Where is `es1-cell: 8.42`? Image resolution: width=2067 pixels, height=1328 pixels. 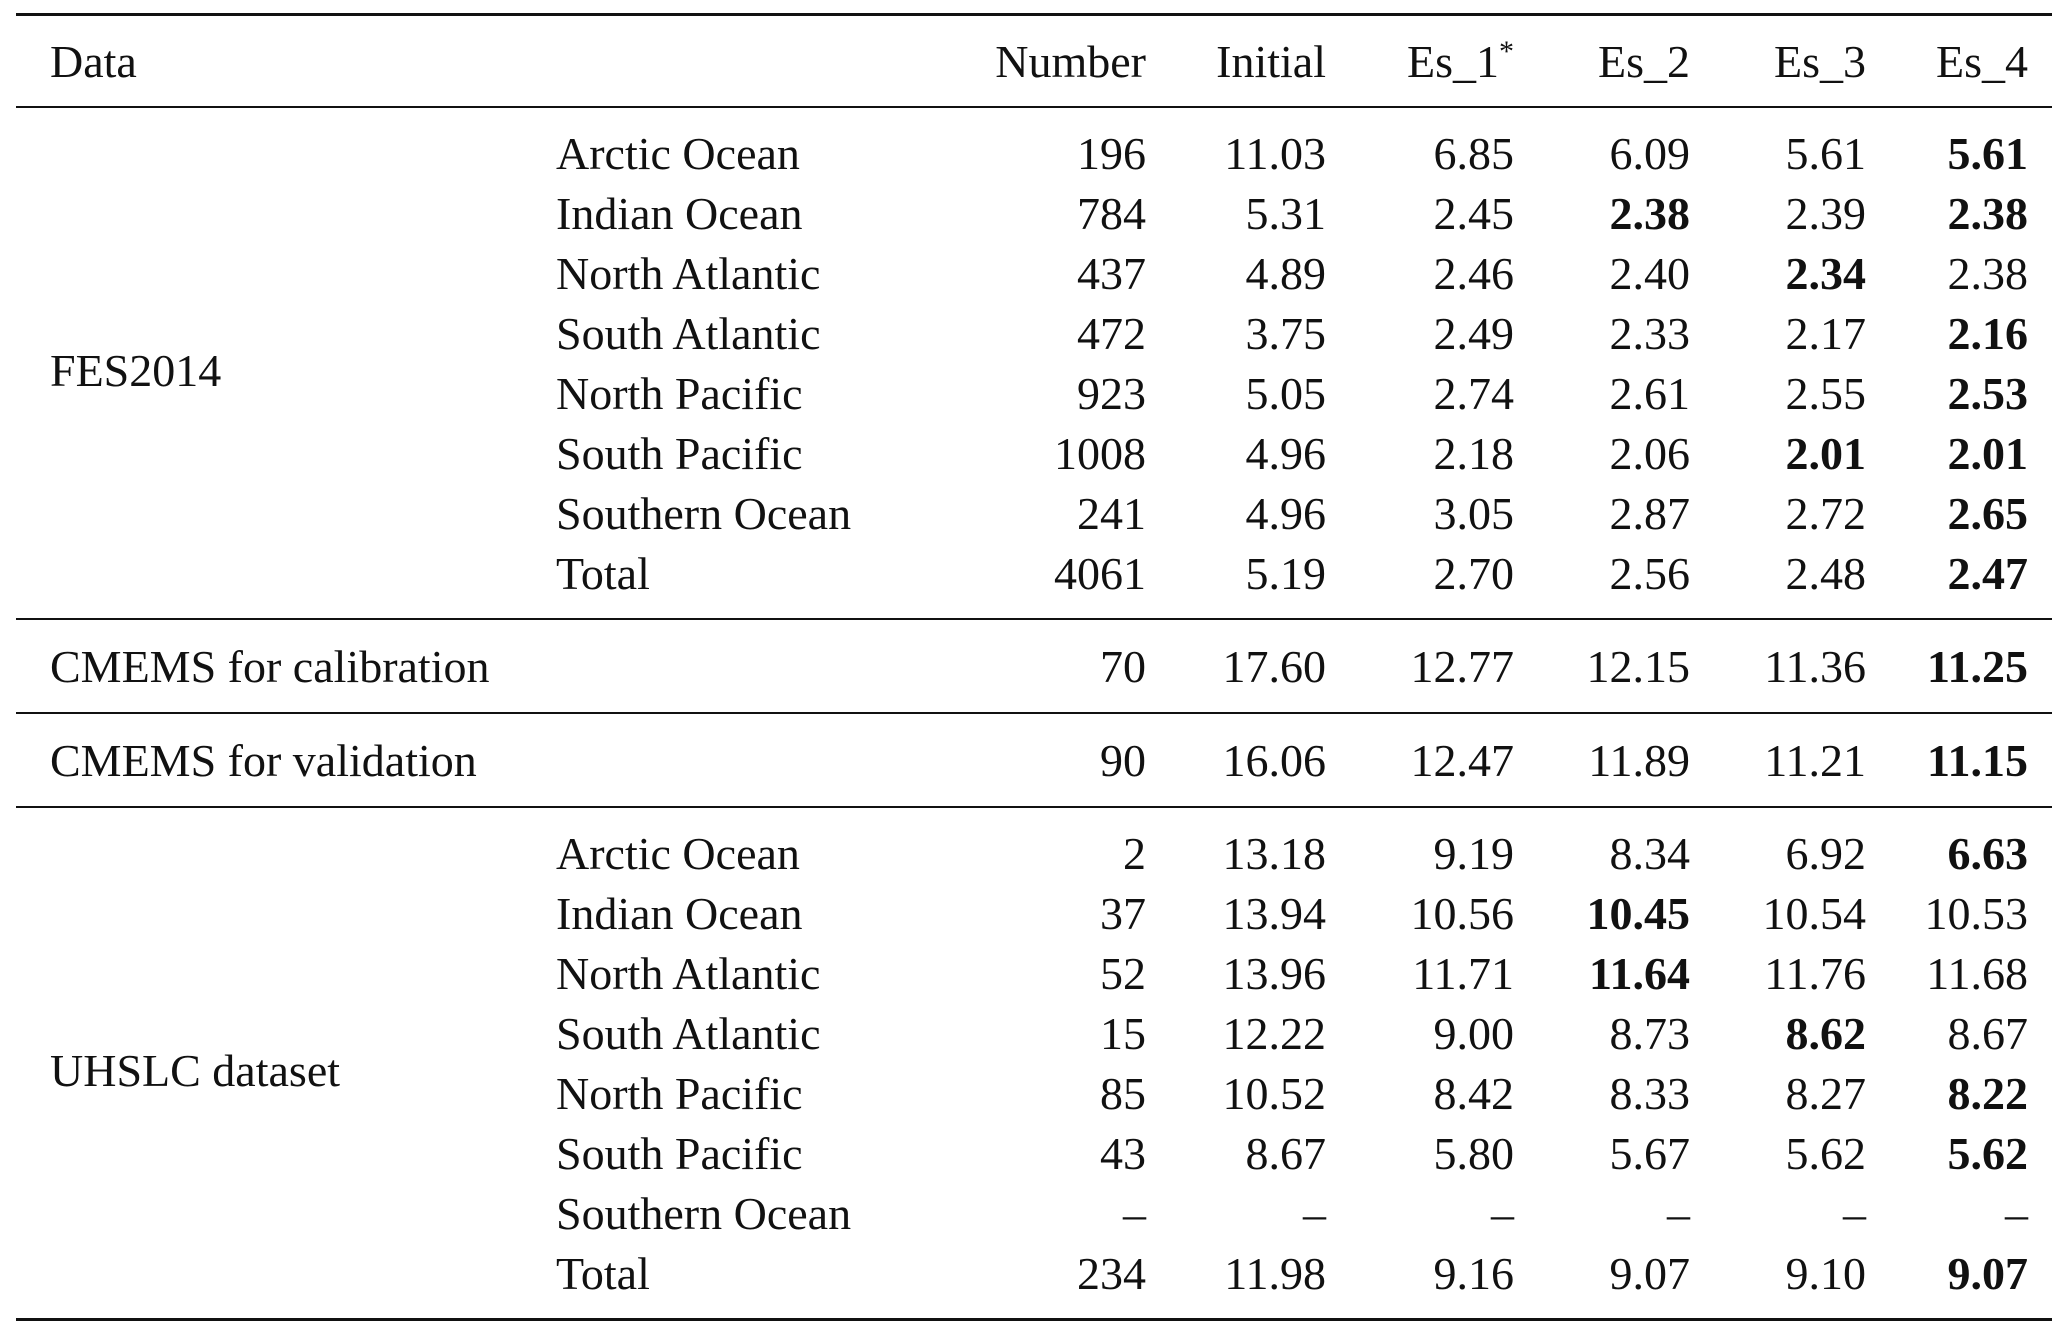 es1-cell: 8.42 is located at coordinates (1474, 1093).